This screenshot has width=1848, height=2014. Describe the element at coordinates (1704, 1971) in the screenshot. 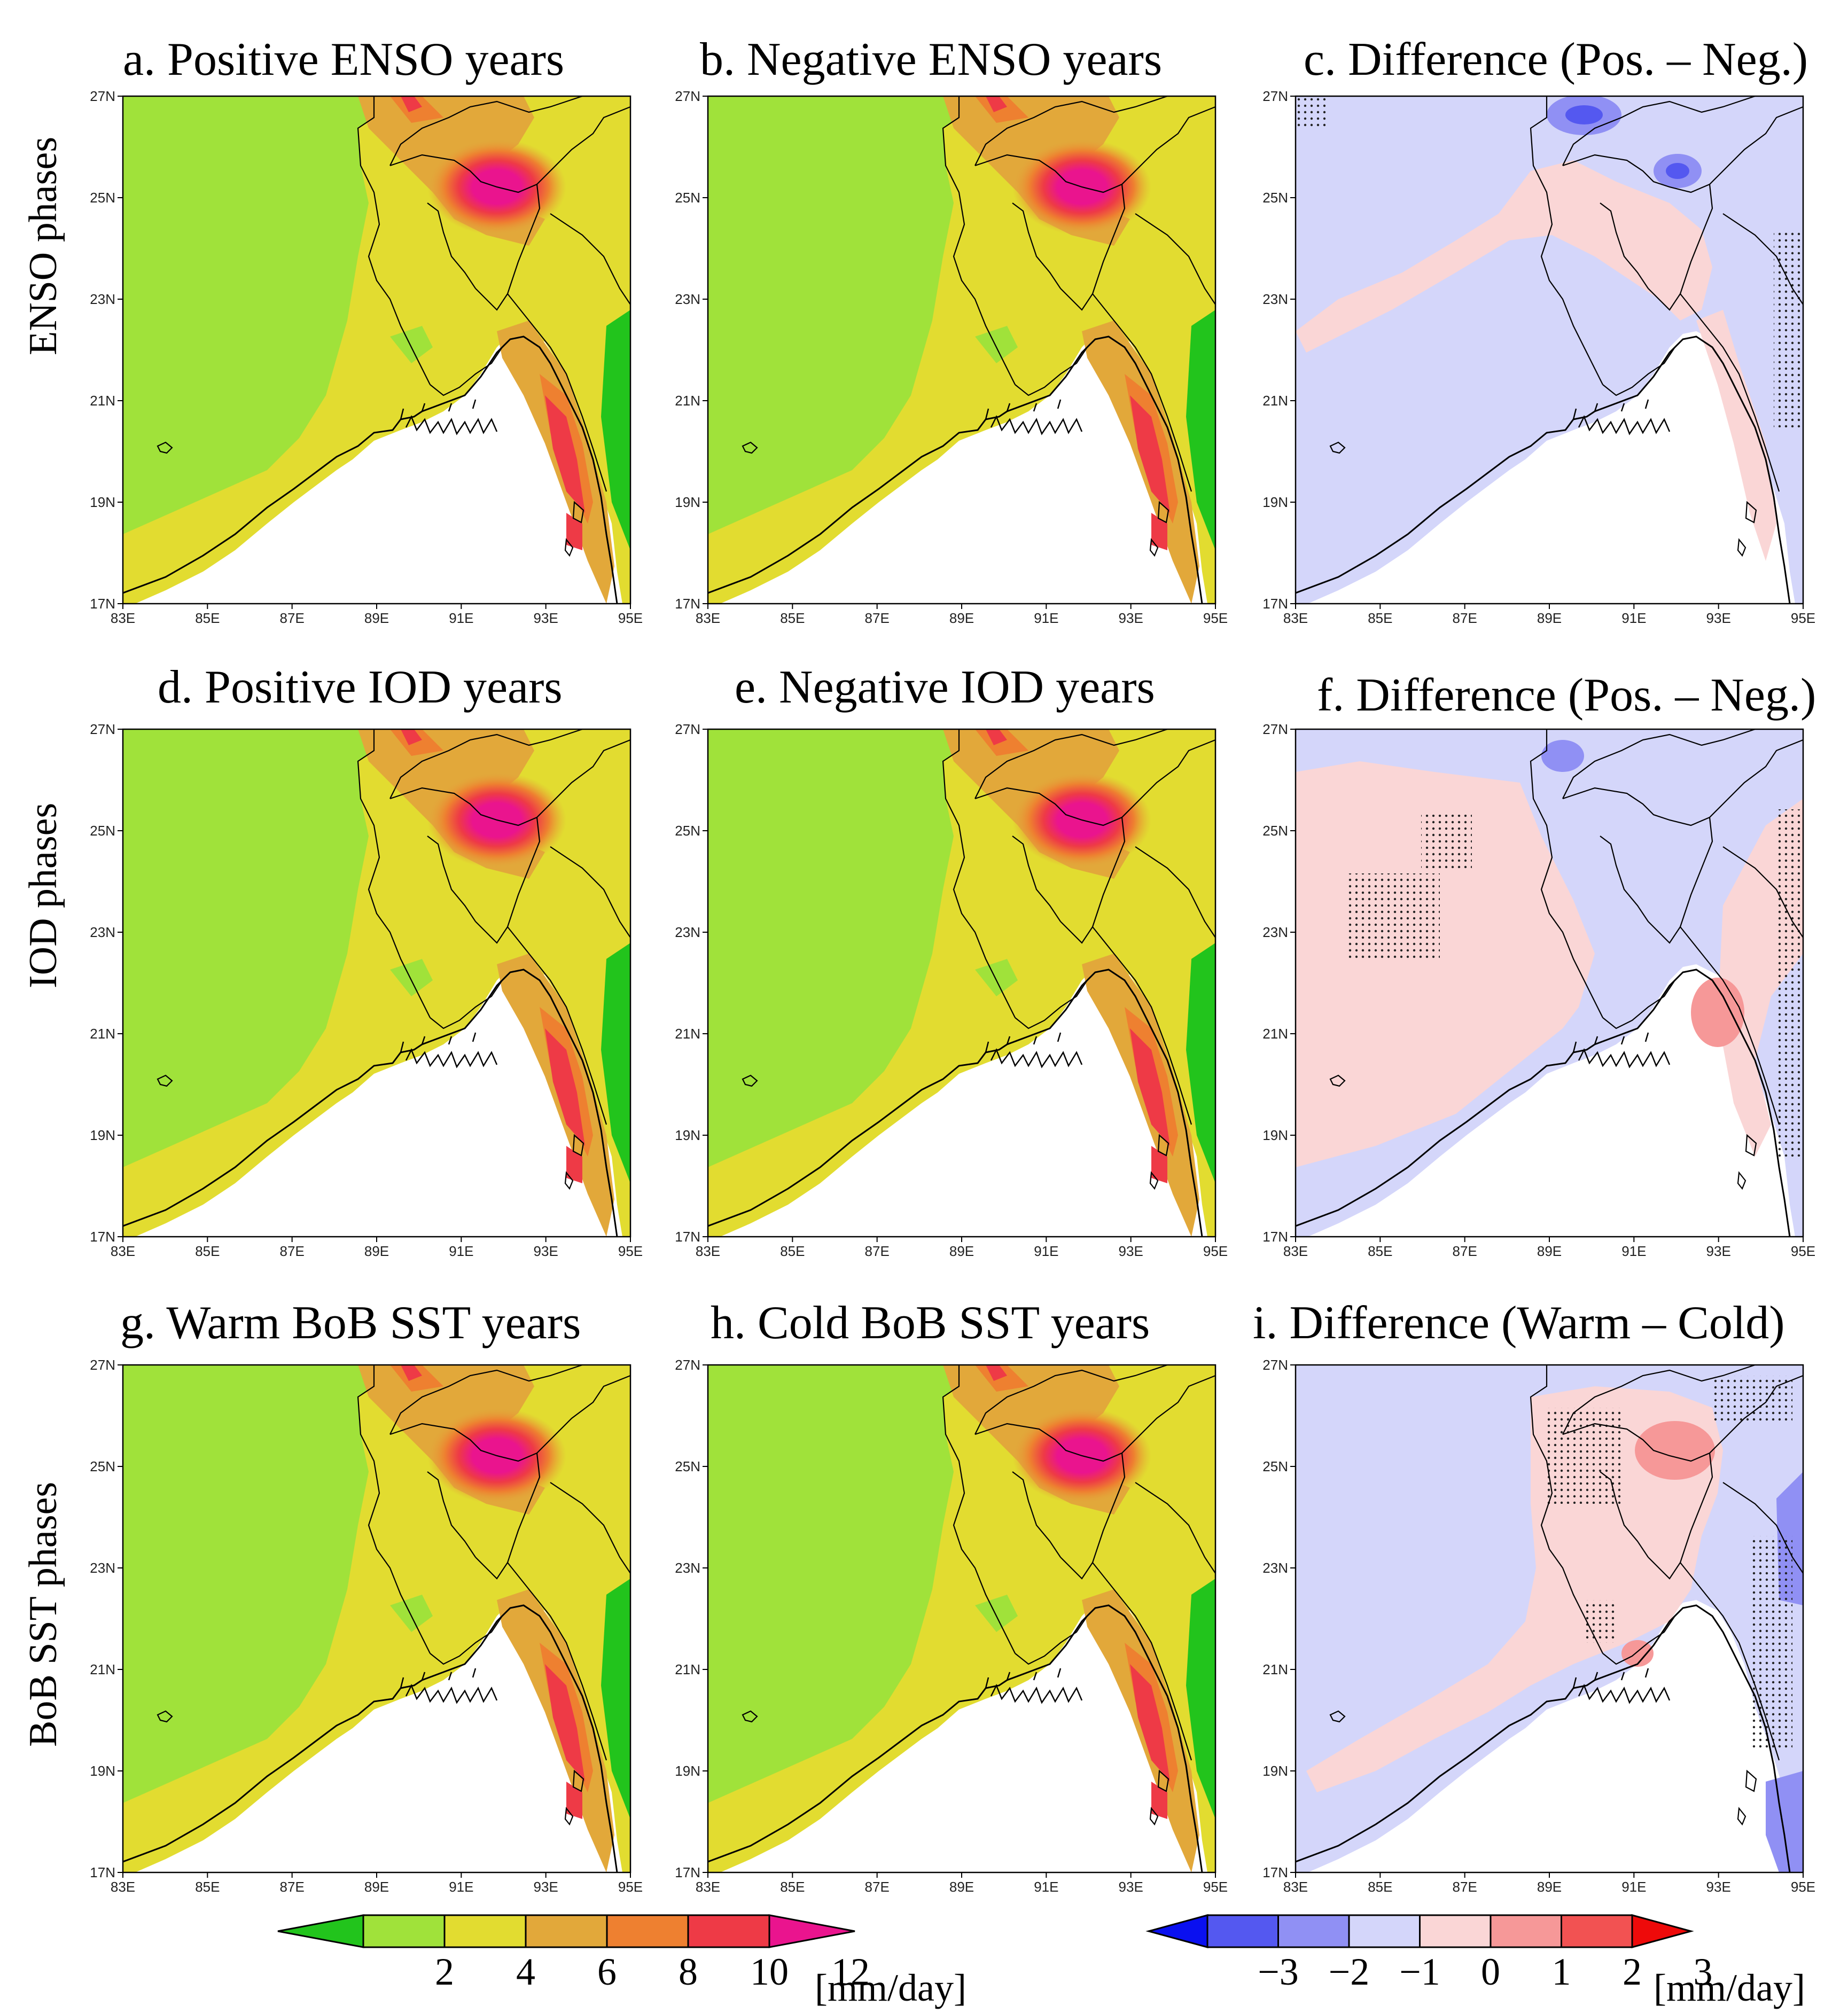

I see `colorbar-tick-label: 3` at that location.